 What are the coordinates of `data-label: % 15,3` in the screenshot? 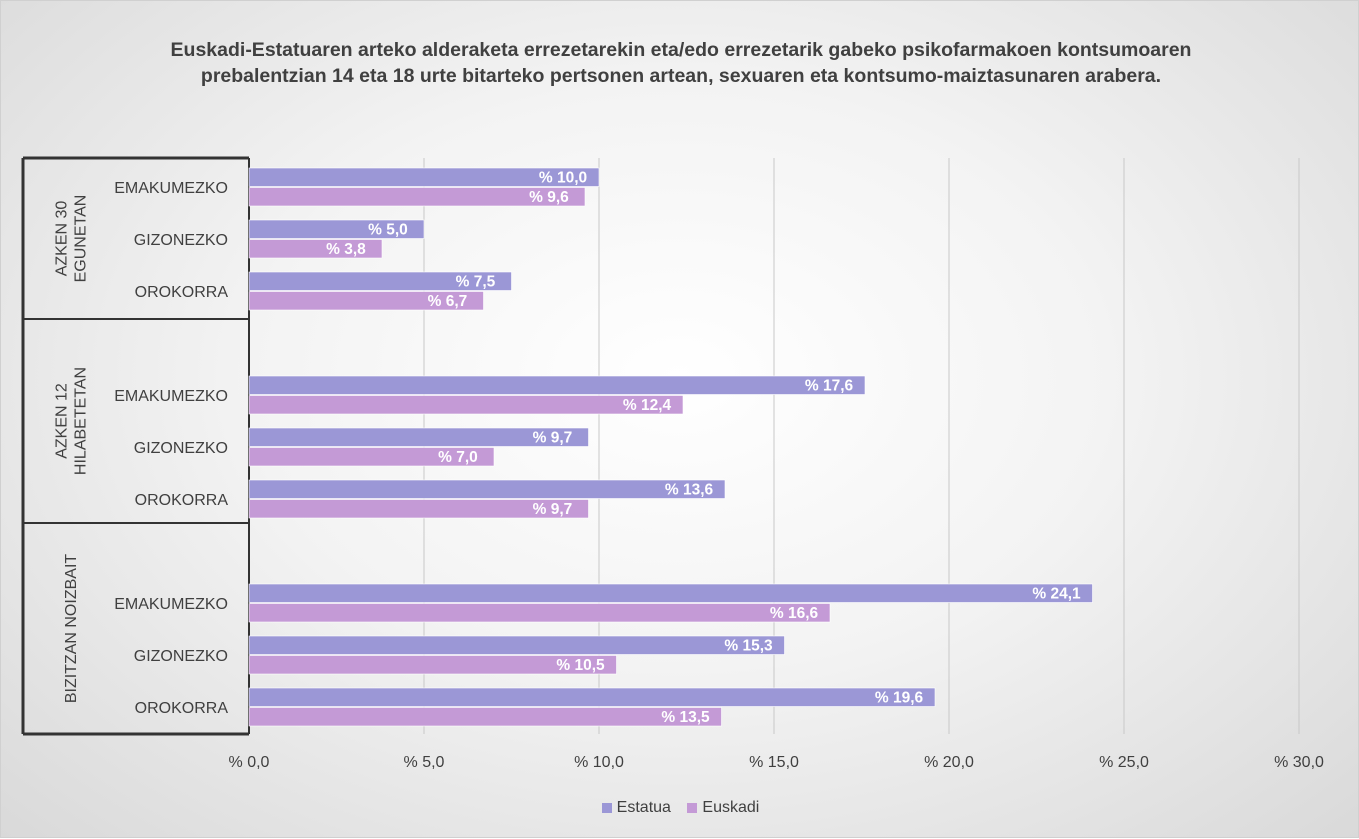 It's located at (748, 646).